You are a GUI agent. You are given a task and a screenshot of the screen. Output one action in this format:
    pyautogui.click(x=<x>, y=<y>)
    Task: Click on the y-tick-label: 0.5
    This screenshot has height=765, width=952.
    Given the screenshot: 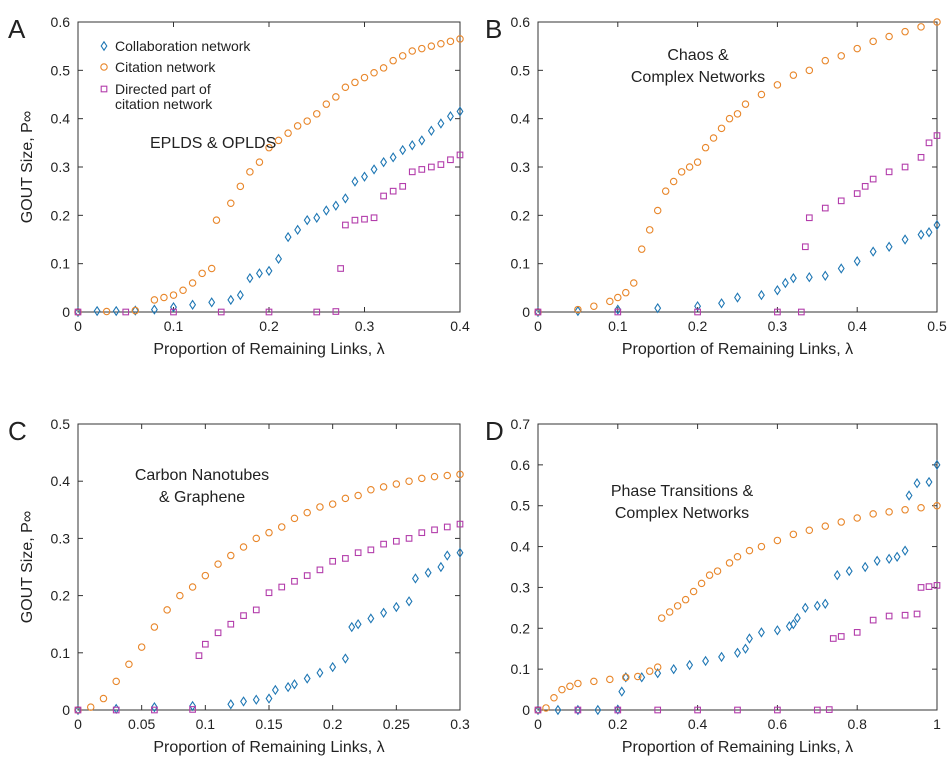 What is the action you would take?
    pyautogui.click(x=521, y=506)
    